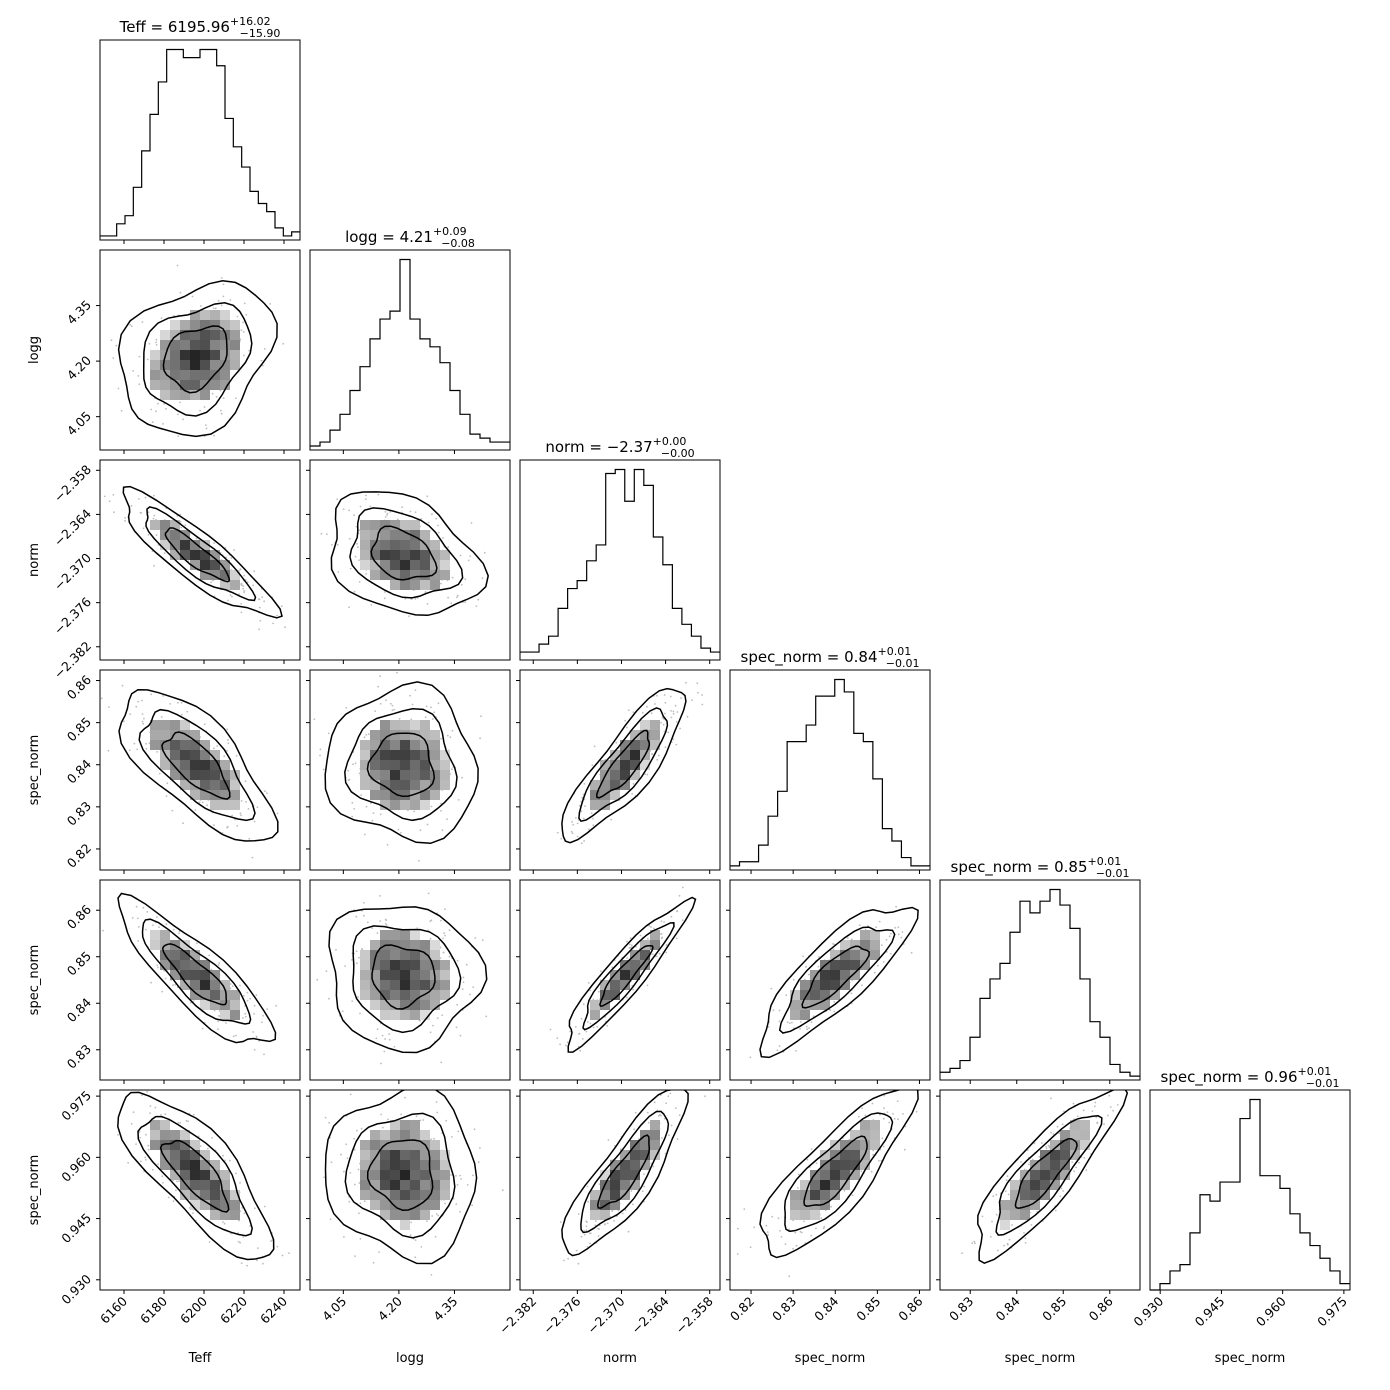  I want to click on x-axis-label: Teff, so click(200, 1358).